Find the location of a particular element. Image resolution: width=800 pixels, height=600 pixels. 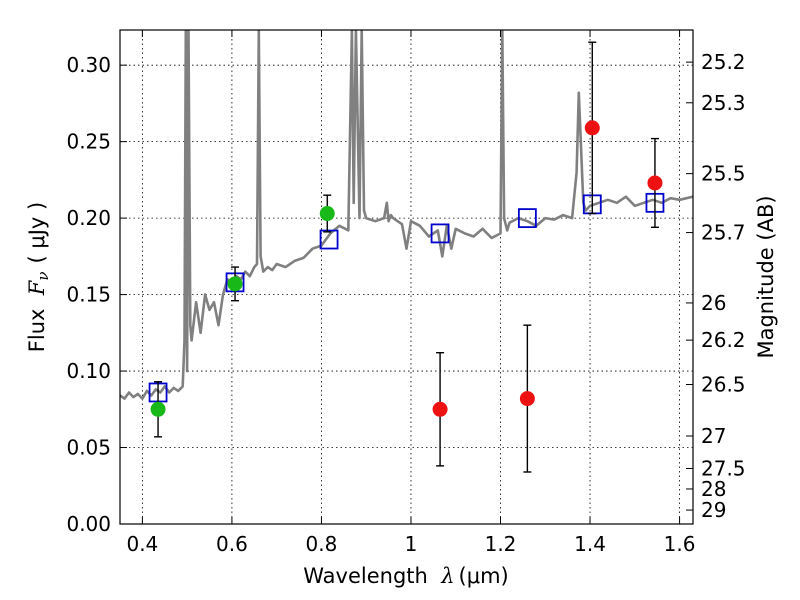

y2-tick-label-5: 26.2 is located at coordinates (723, 340).